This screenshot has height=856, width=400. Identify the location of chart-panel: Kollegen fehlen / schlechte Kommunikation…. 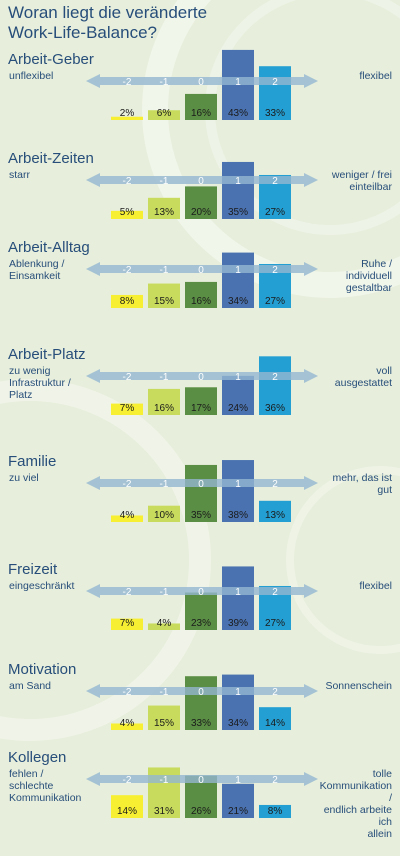
(200, 802).